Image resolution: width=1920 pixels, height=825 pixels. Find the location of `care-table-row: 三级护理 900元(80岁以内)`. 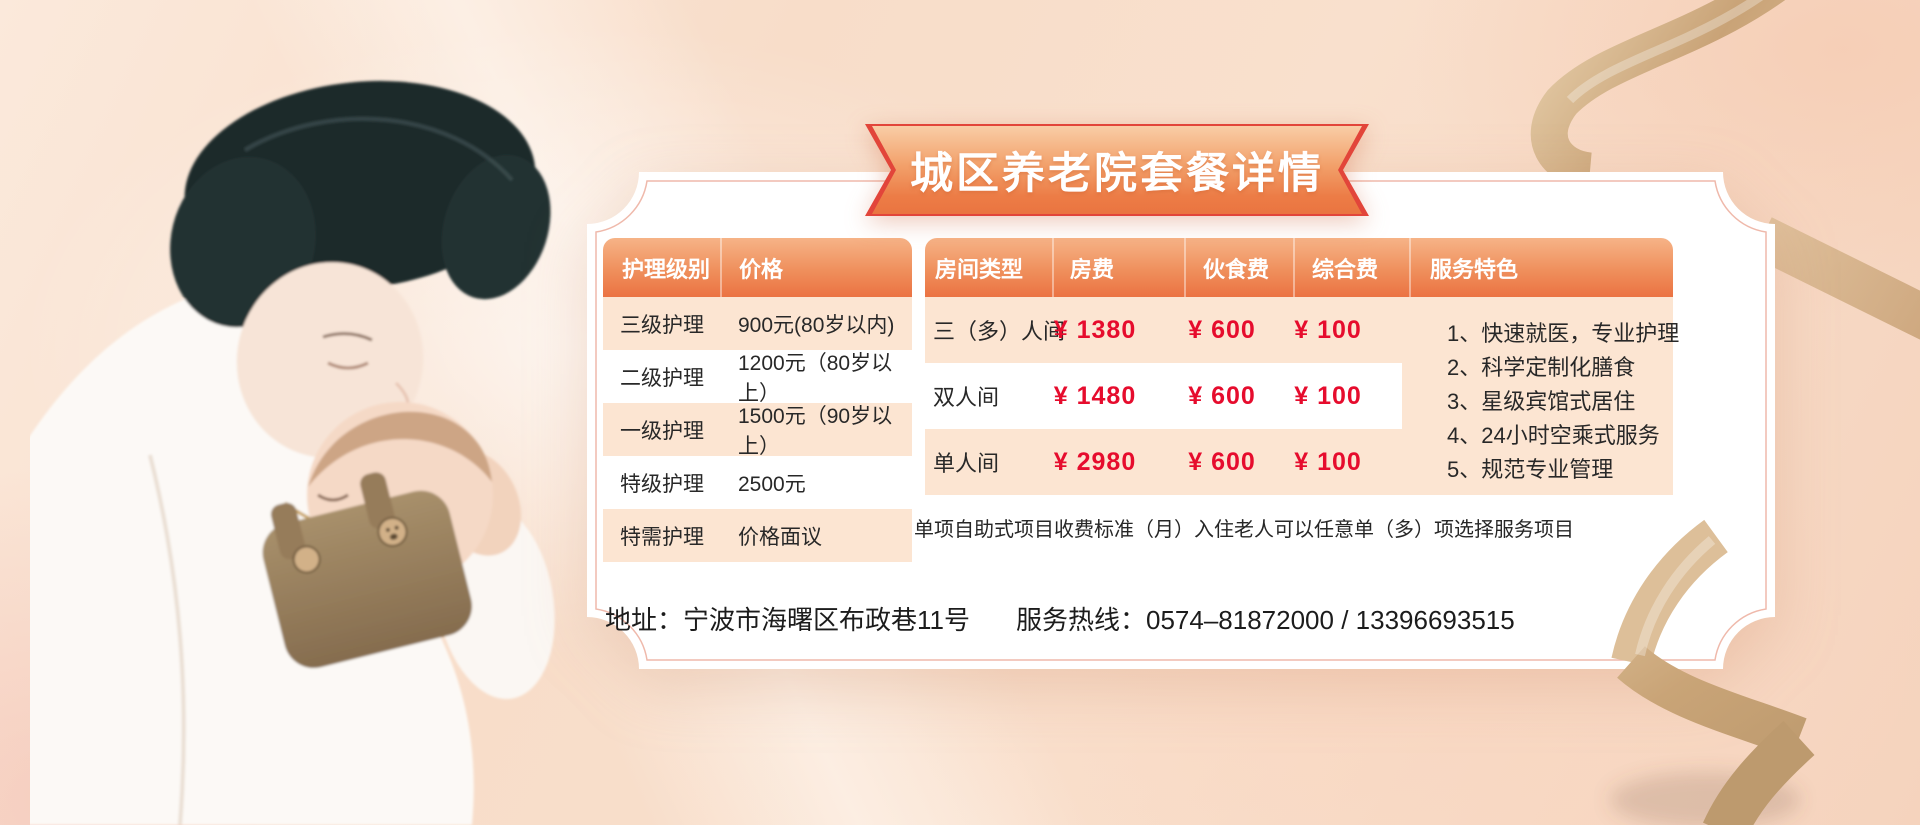

care-table-row: 三级护理 900元(80岁以内) is located at coordinates (757, 323).